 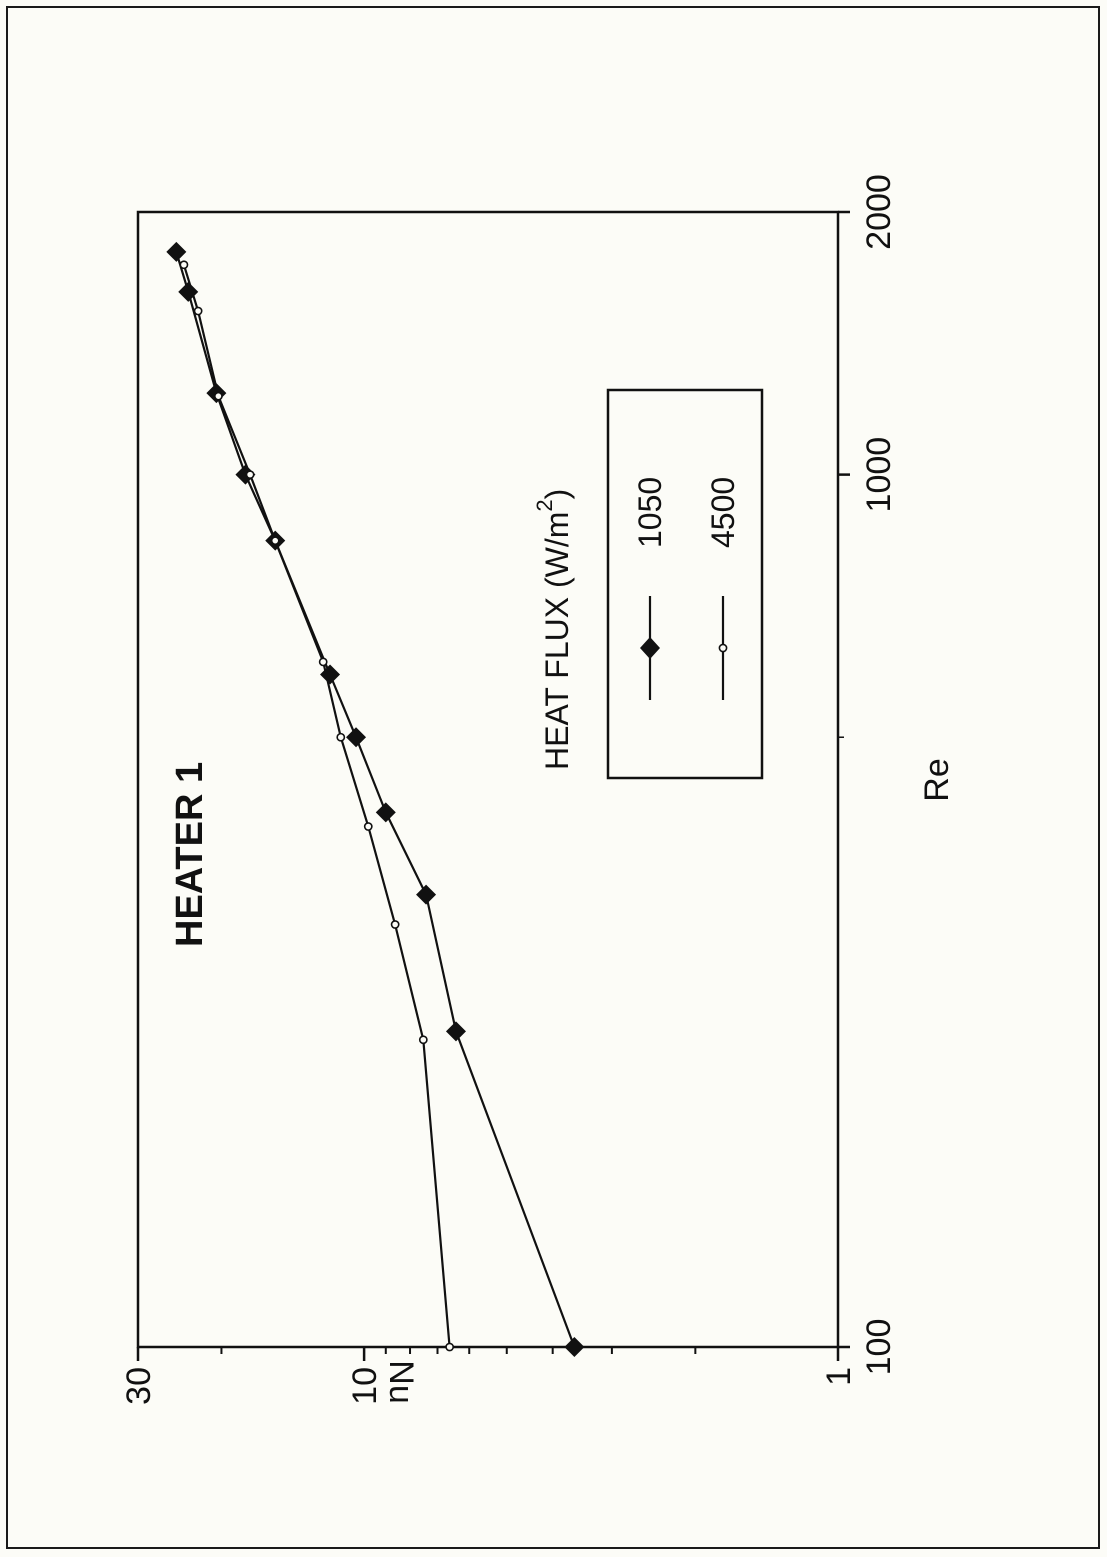 I want to click on x-tick-label: 2000, so click(x=879, y=212).